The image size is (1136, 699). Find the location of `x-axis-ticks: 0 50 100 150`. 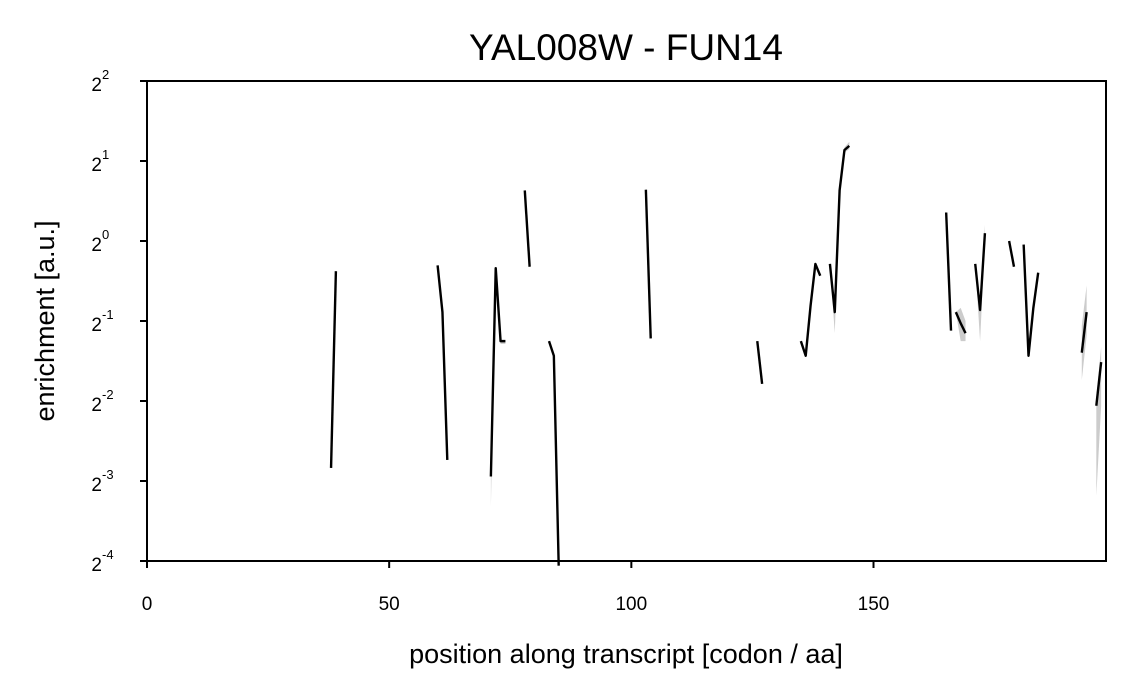

x-axis-ticks: 0 50 100 150 is located at coordinates (516, 588).